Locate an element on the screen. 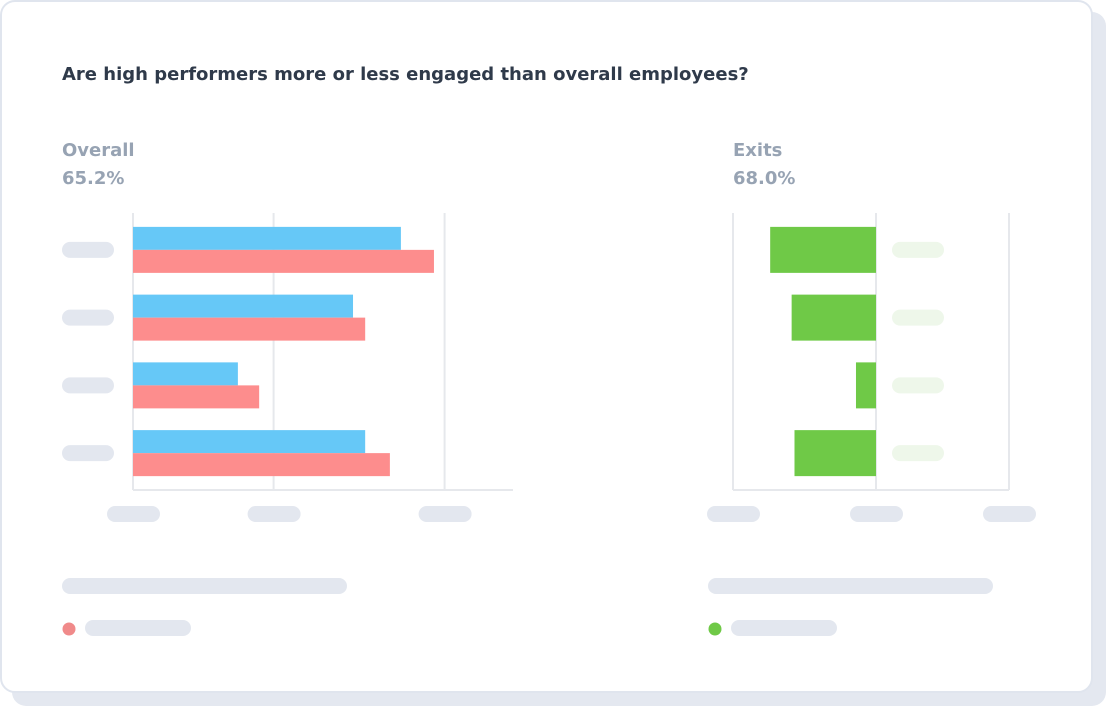 The image size is (1108, 712). chart-title: Exits is located at coordinates (757, 150).